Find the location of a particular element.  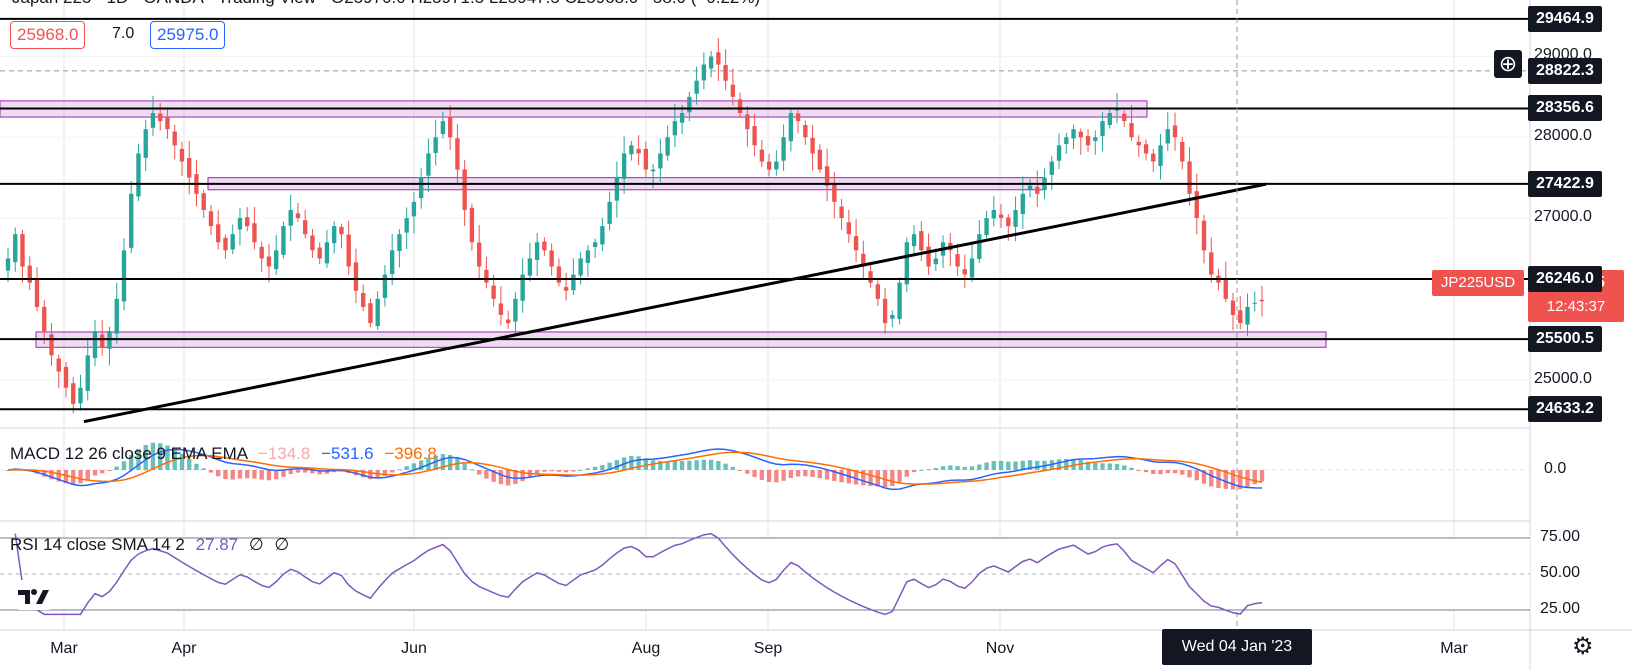

rsi-extra-1: ∅ is located at coordinates (256, 544).